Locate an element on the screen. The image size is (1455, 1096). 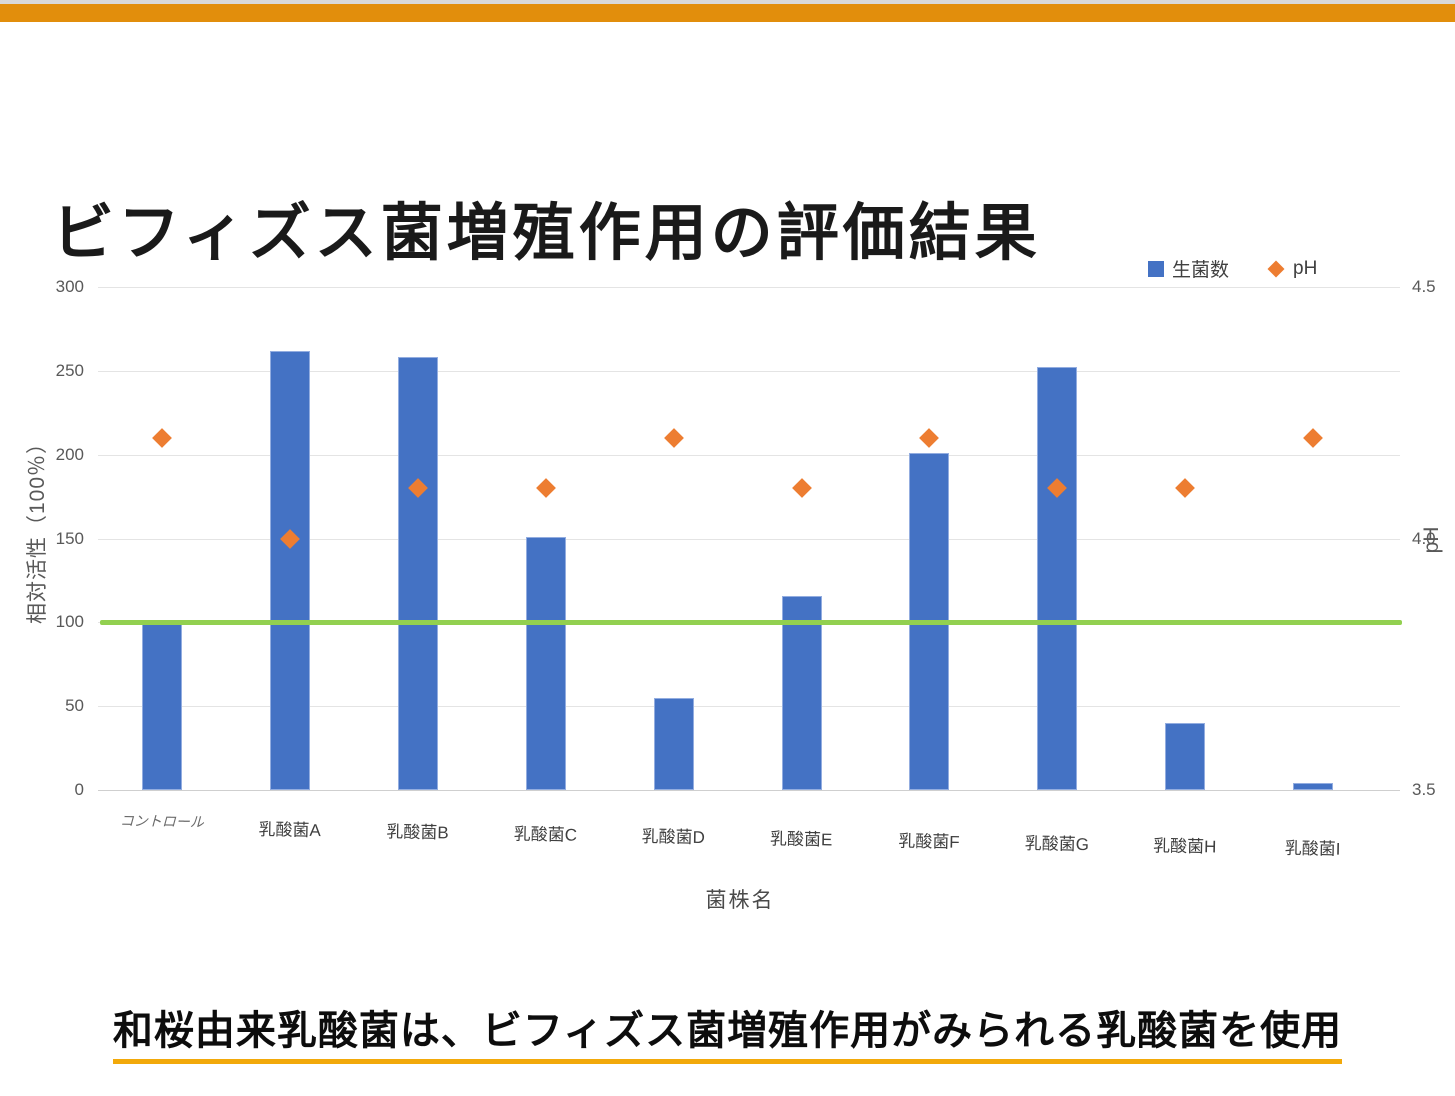
x-axis-title: 菌株名 is located at coordinates (740, 900).